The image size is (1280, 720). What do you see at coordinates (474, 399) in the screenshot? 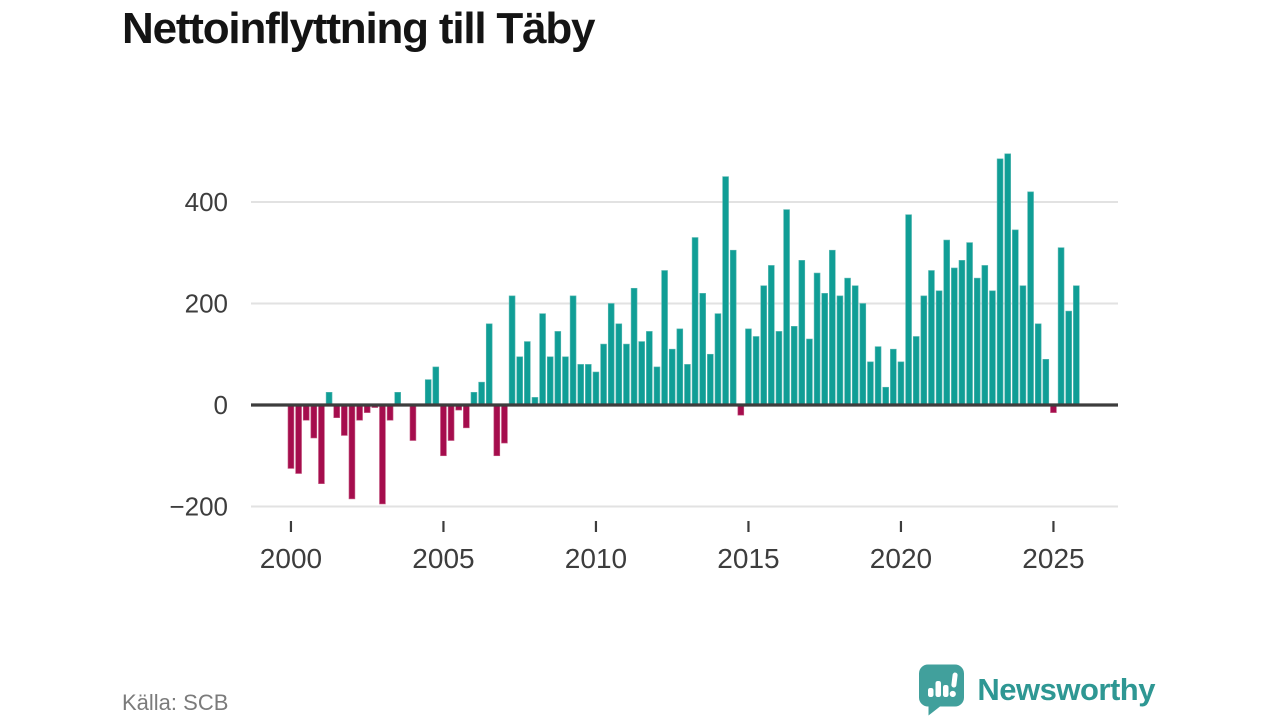
I see `bar-2006-Q1: 2006 Q1: 25` at bounding box center [474, 399].